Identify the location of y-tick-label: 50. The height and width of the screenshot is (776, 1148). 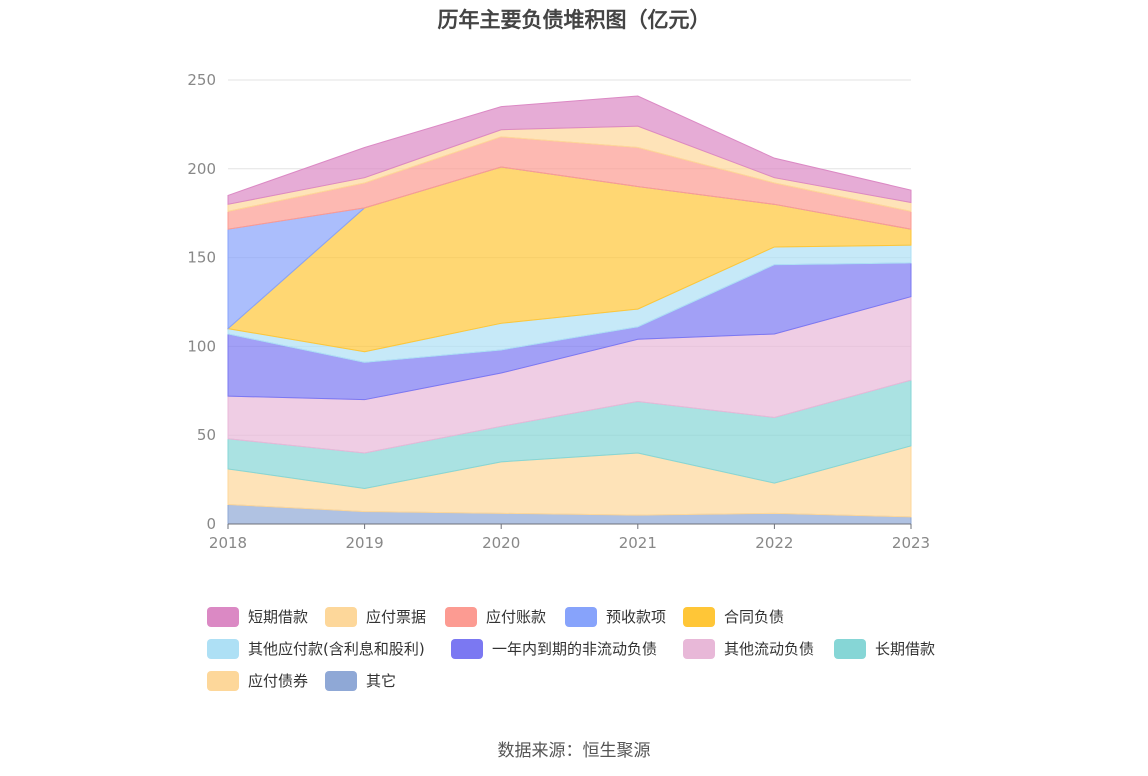
(206, 435).